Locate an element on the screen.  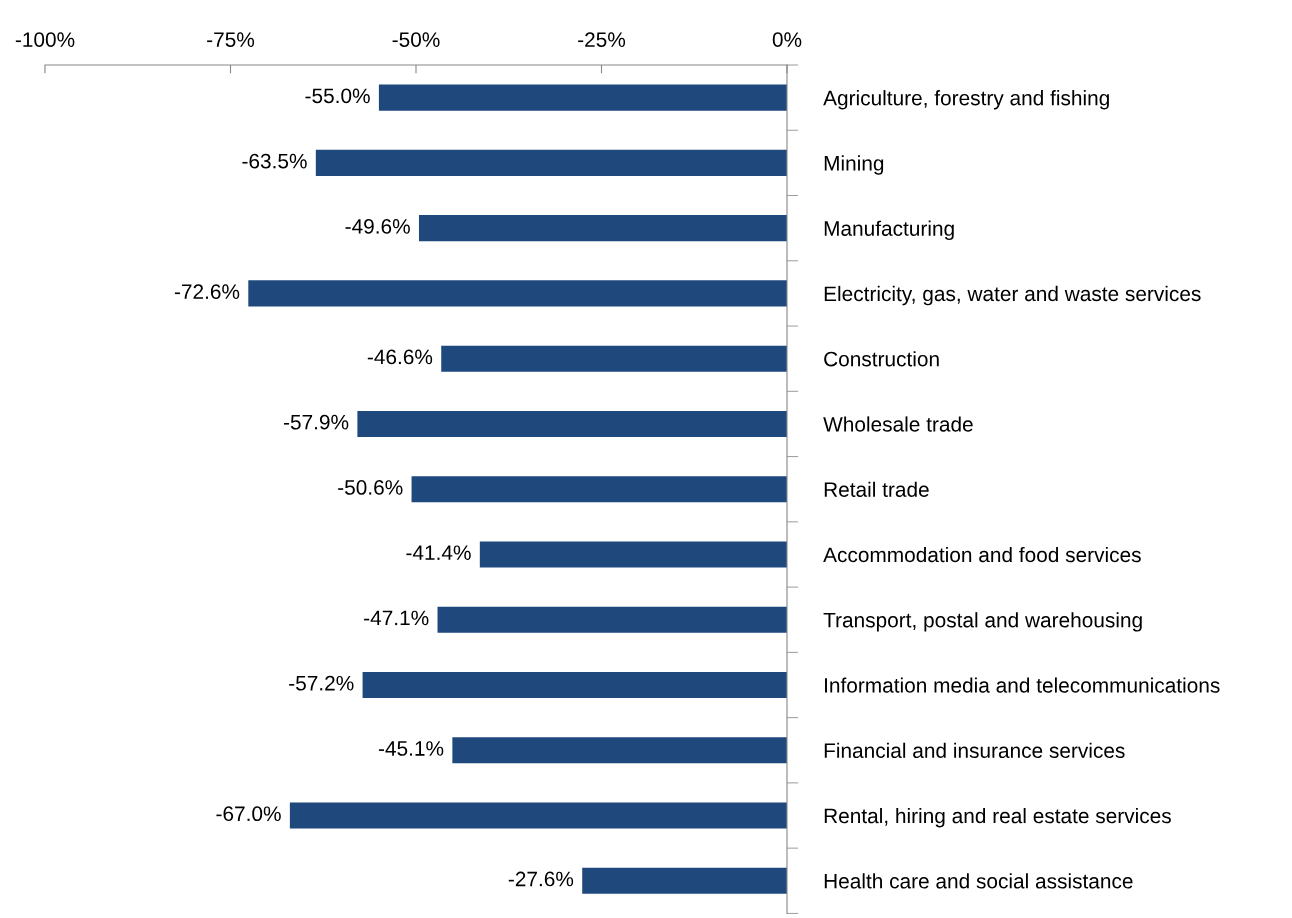
data-label: -47.1% is located at coordinates (396, 618).